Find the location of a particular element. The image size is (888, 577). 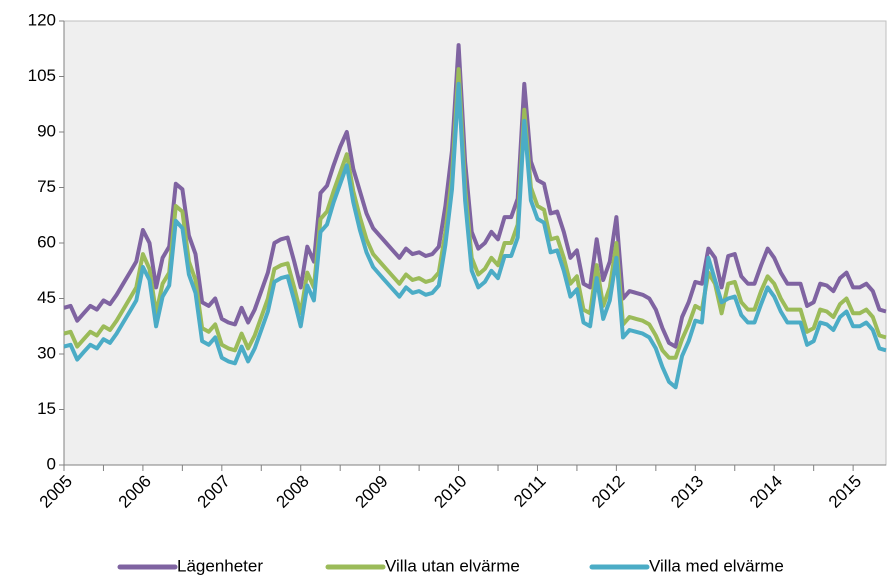

x-tick-label: 2007 is located at coordinates (214, 492).